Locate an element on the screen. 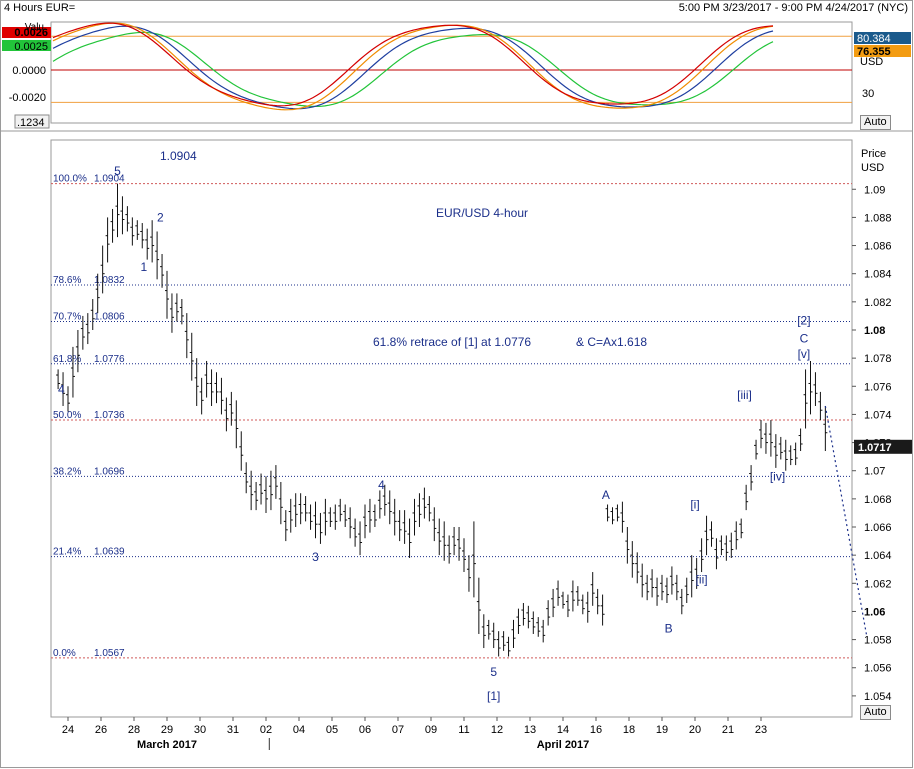 This screenshot has height=769, width=914. oscillator-red-line is located at coordinates (413, 64).